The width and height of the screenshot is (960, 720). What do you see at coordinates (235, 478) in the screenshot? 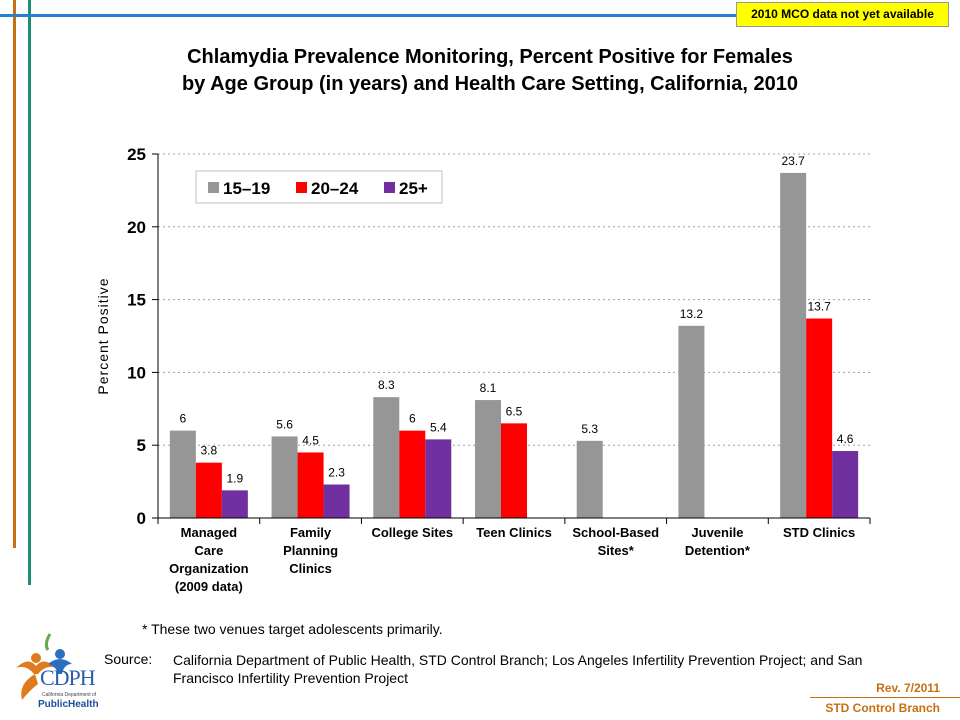
I see `data-label: 1.9` at bounding box center [235, 478].